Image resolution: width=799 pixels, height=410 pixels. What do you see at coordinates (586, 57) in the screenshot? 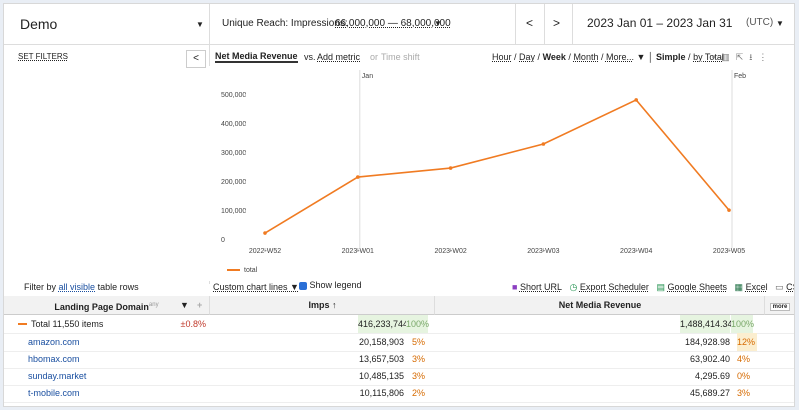
I see `gran-option: Month` at bounding box center [586, 57].